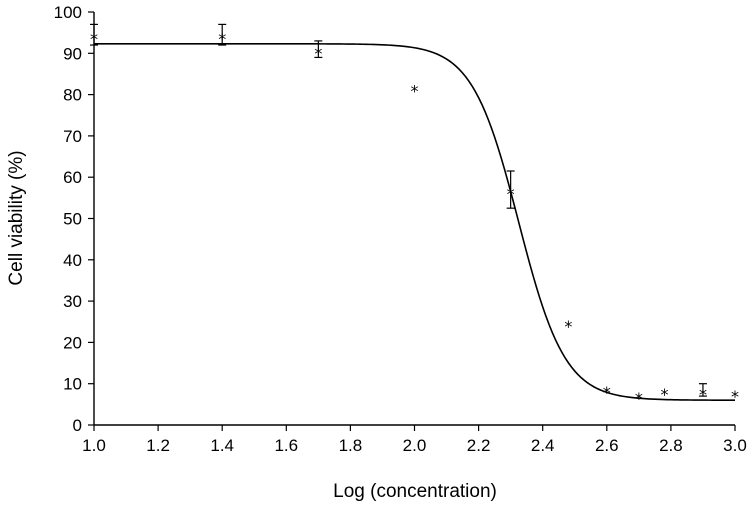  What do you see at coordinates (543, 445) in the screenshot?
I see `x-tick-label-7: 2.4` at bounding box center [543, 445].